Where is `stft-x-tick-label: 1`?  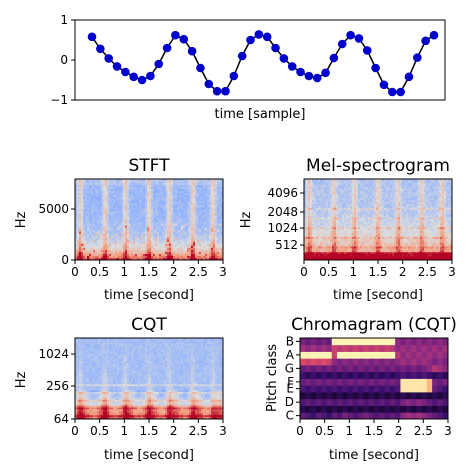
stft-x-tick-label: 1 is located at coordinates (125, 272).